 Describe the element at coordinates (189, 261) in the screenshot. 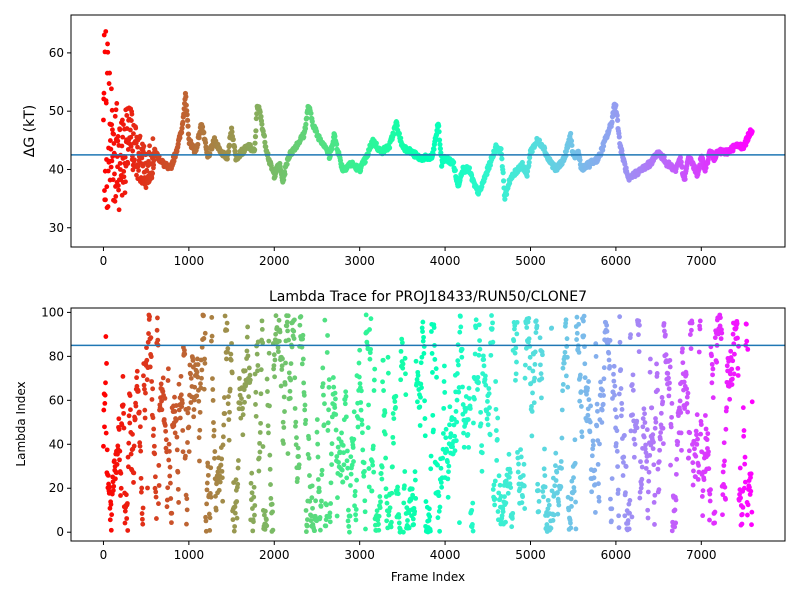

I see `x-tick-label: 1000` at that location.